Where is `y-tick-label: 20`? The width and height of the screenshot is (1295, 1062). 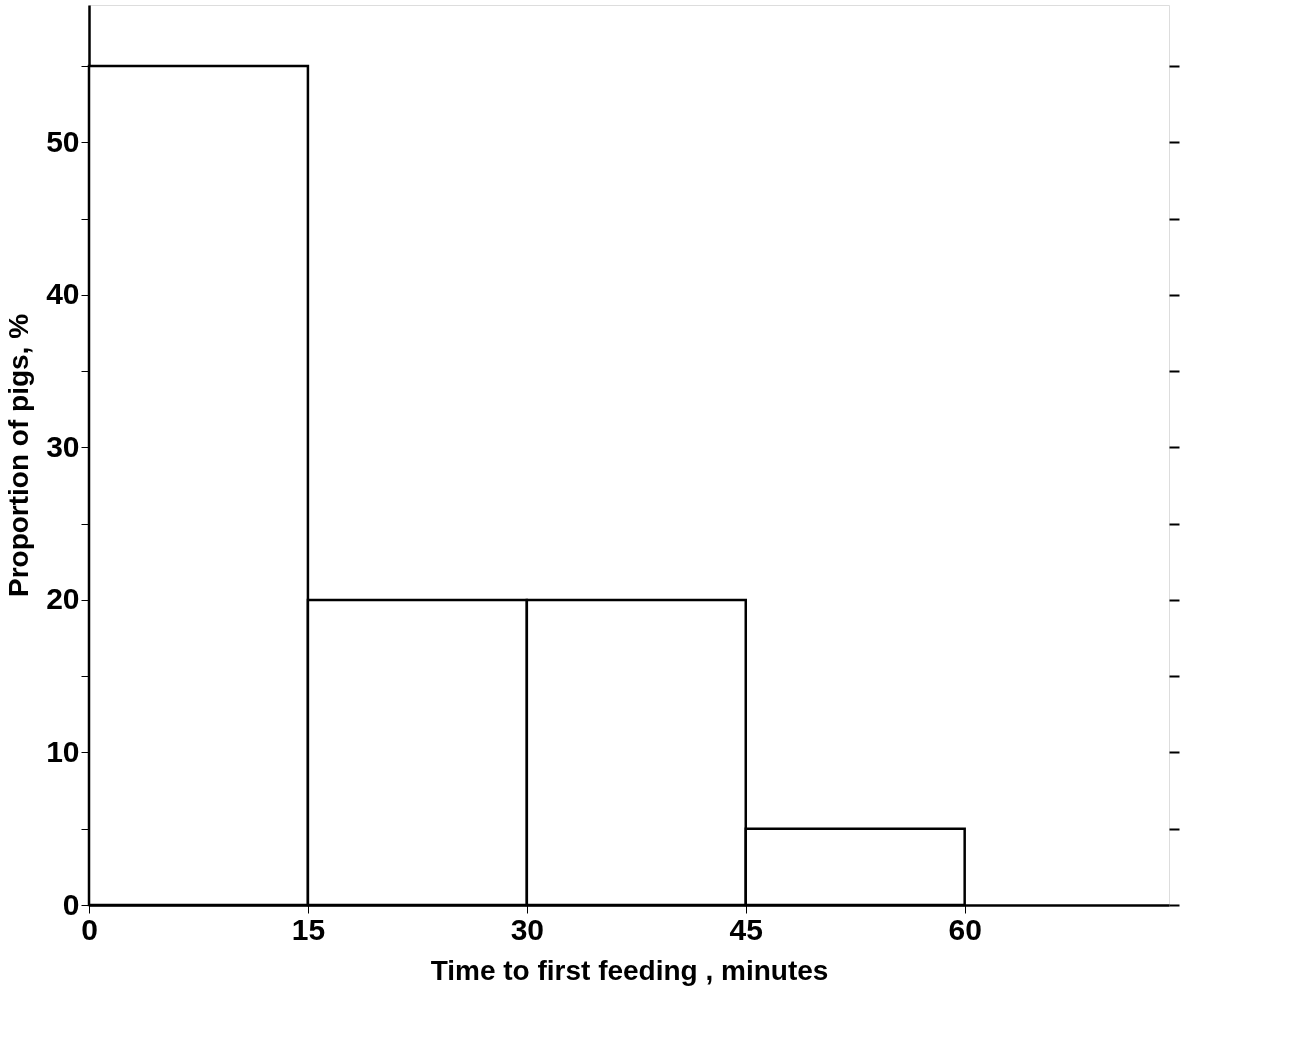 y-tick-label: 20 is located at coordinates (63, 599).